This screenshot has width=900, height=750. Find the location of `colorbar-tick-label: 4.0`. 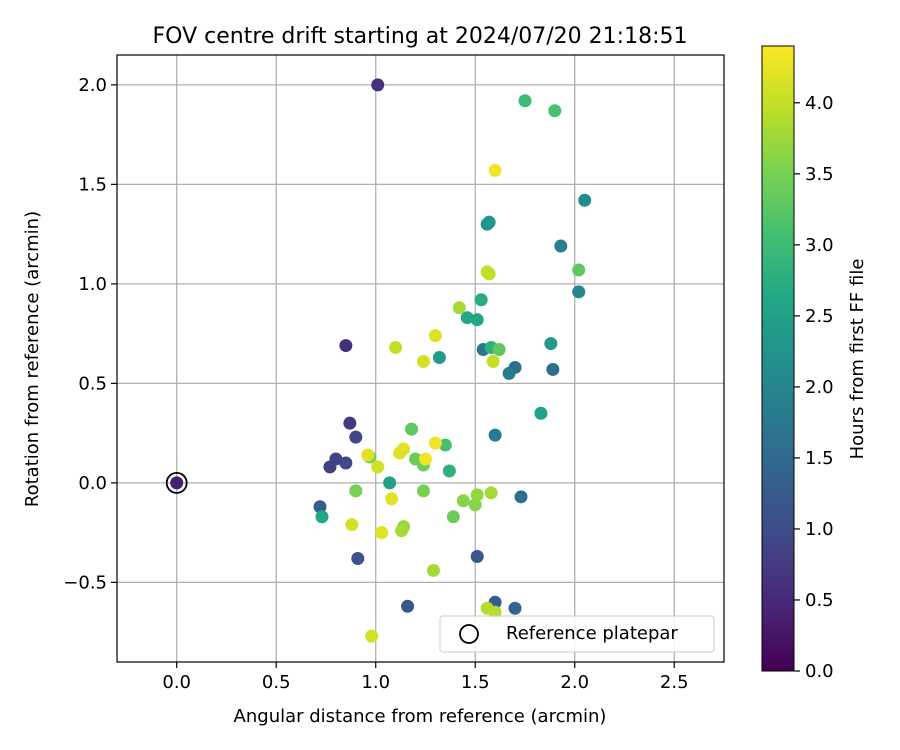

colorbar-tick-label: 4.0 is located at coordinates (819, 103).